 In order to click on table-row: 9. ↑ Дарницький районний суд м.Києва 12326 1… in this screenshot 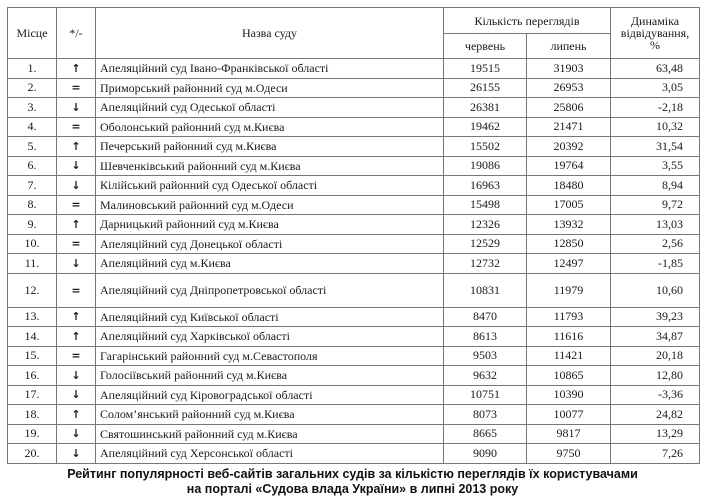, I will do `click(353, 224)`.